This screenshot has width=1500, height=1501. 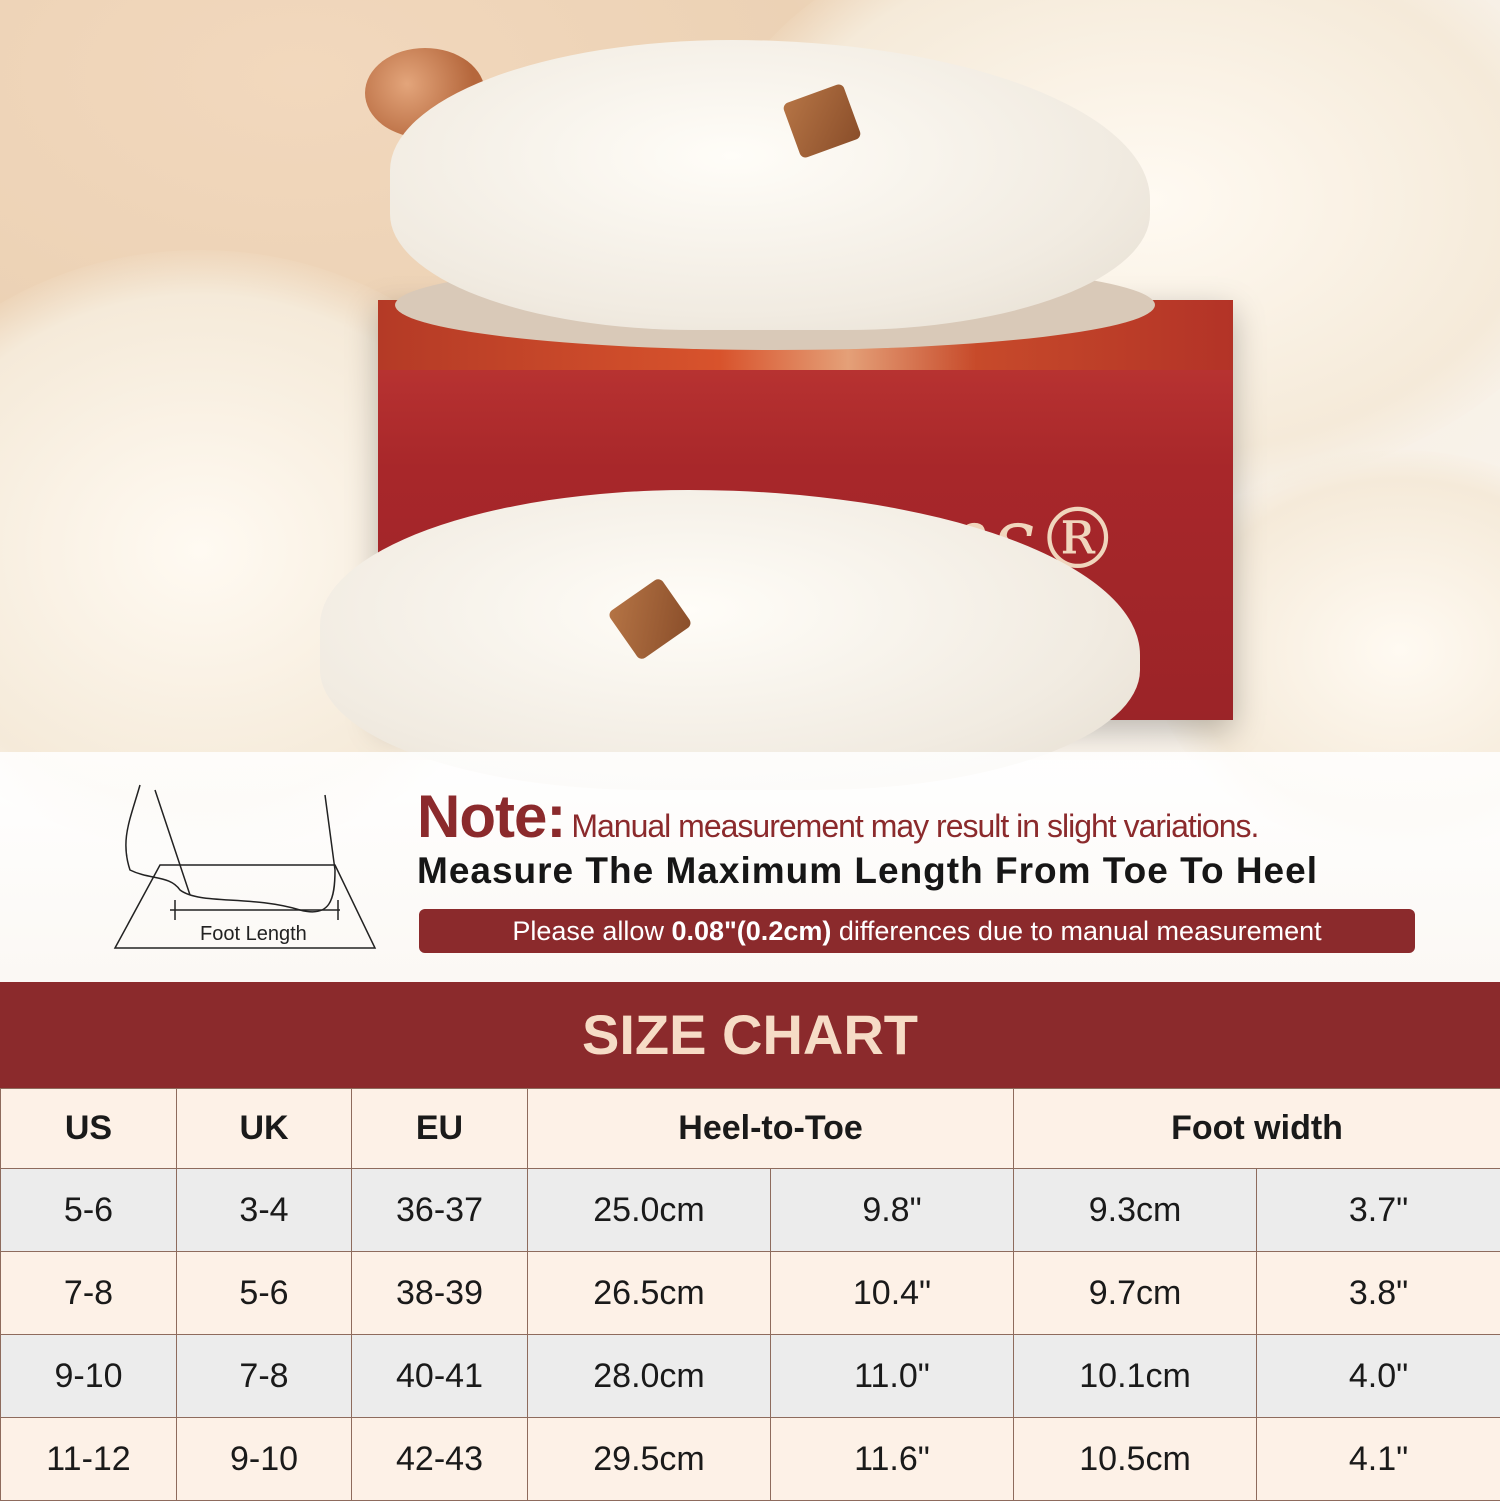 What do you see at coordinates (892, 1459) in the screenshot?
I see `cell-heel-toe-in: 11.6"` at bounding box center [892, 1459].